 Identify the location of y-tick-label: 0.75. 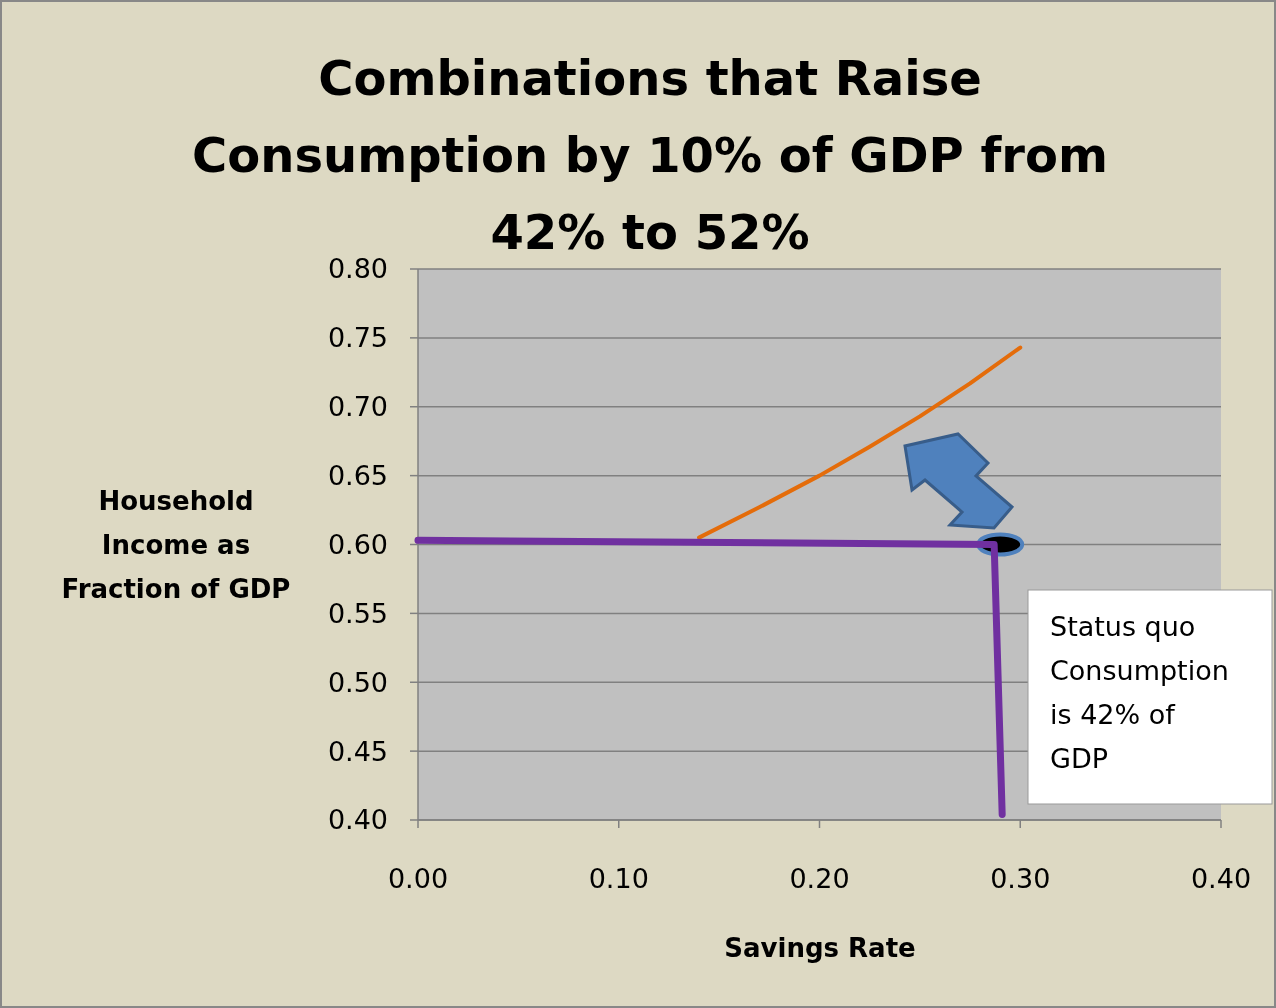
(357, 338).